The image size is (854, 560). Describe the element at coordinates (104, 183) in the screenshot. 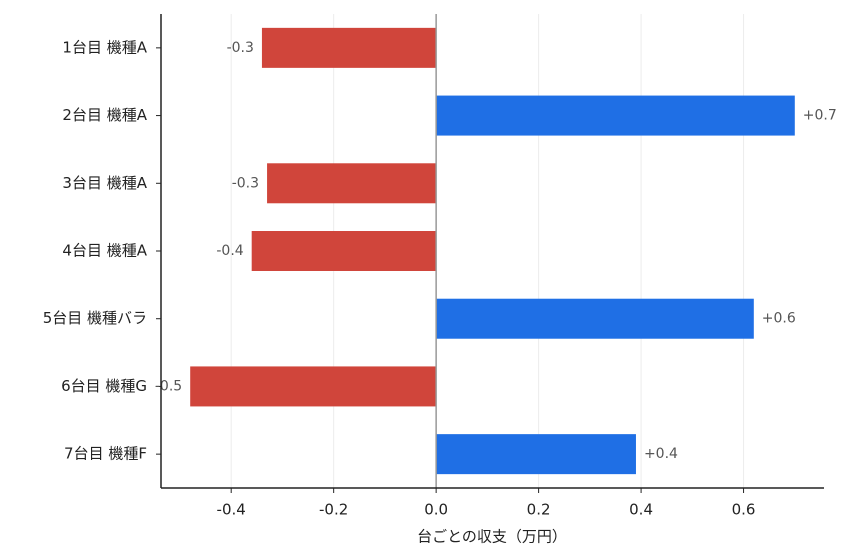

I see `y-tick-label: 3台目 機種A` at that location.